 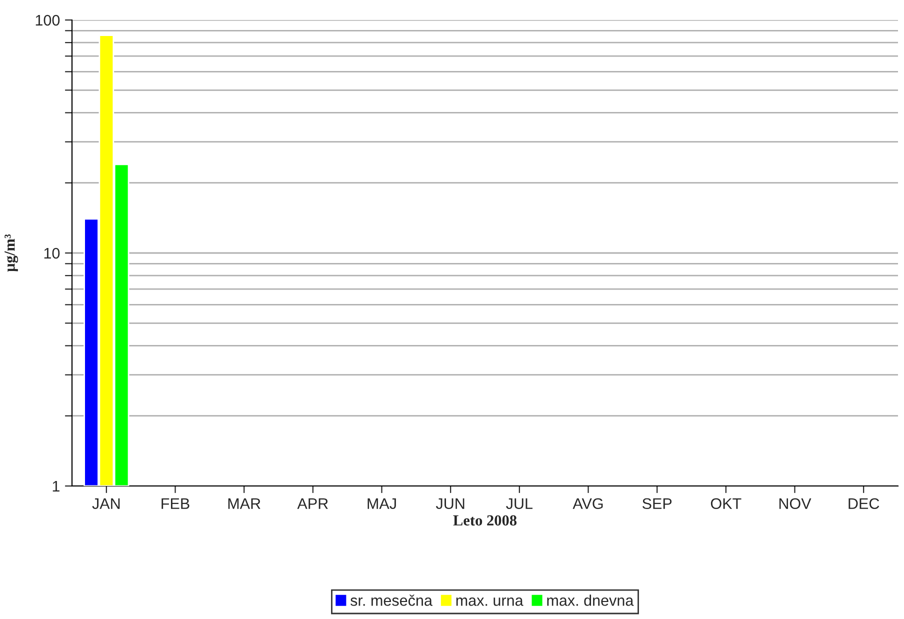 I want to click on x-tick-label: MAJ, so click(x=382, y=504).